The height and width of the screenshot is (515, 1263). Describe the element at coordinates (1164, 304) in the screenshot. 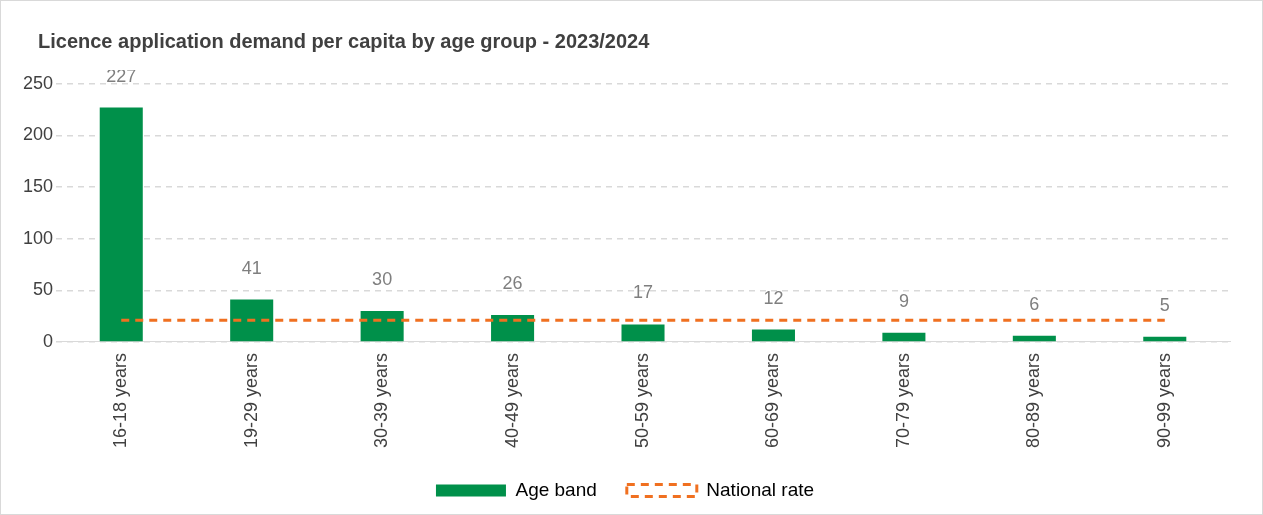

I see `data-label: 5` at that location.